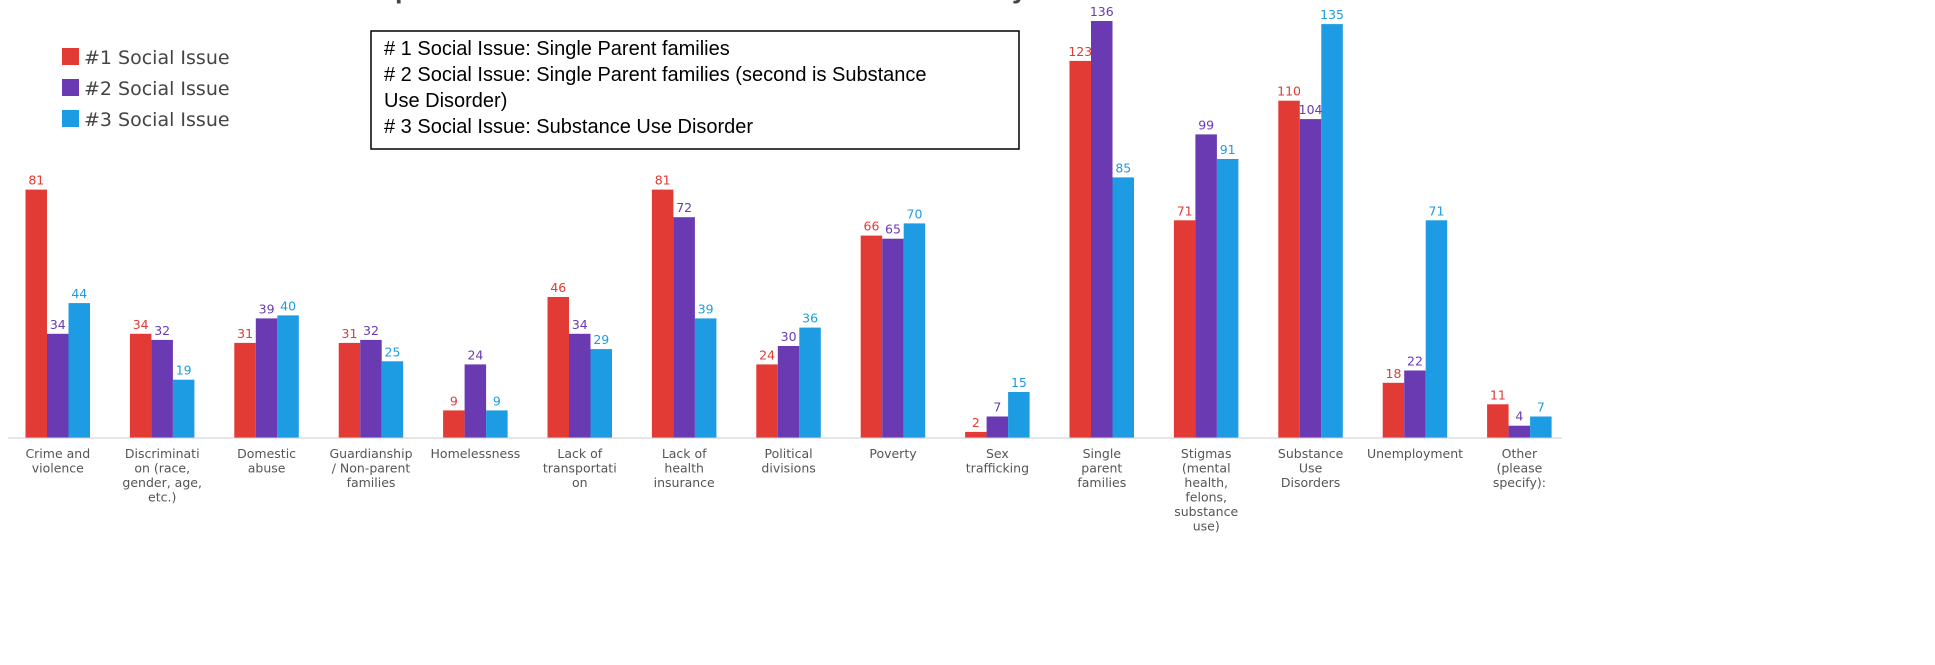  I want to click on legend-item-series-3: #3 Social Issue, so click(146, 120).